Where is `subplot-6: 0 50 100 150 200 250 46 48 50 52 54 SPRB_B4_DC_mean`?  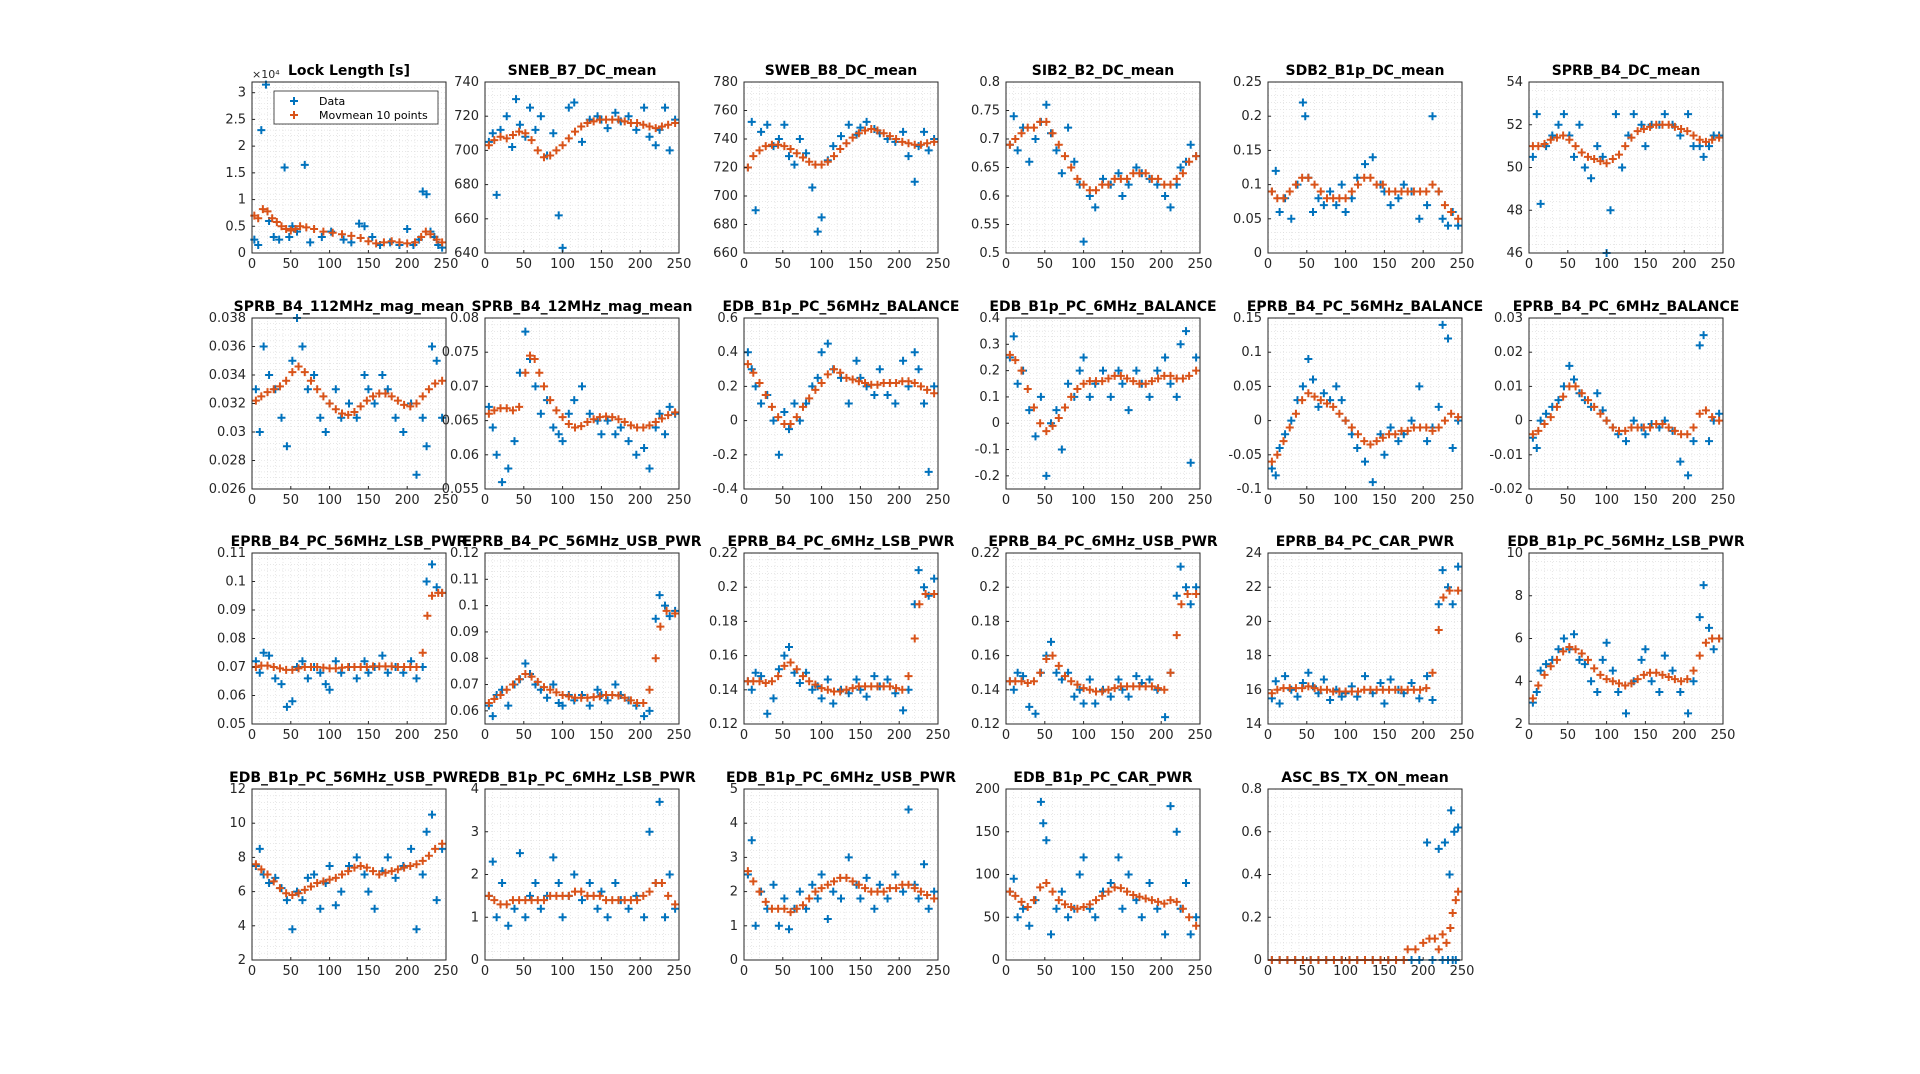
subplot-6: 0 50 100 150 200 250 46 48 50 52 54 SPRB_B4_DC_mean is located at coordinates (1620, 167).